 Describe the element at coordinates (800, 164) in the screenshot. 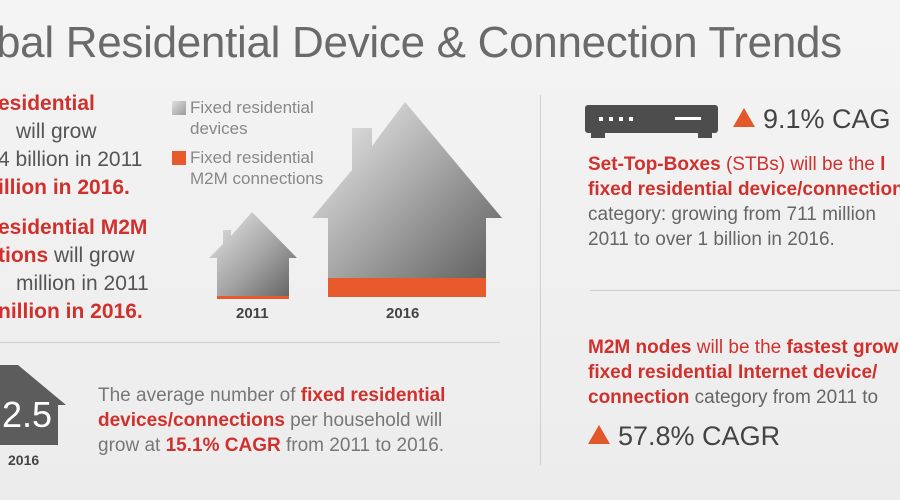

I see `stb-l1-mid: (STBs) will be the` at that location.